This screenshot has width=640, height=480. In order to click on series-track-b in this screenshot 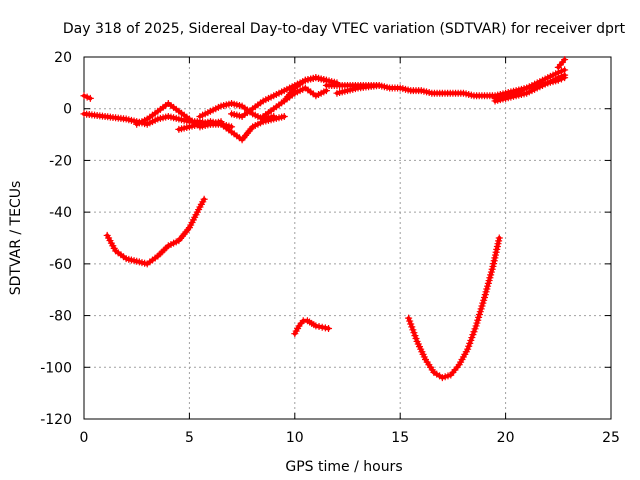, I will do `click(87, 97)`.